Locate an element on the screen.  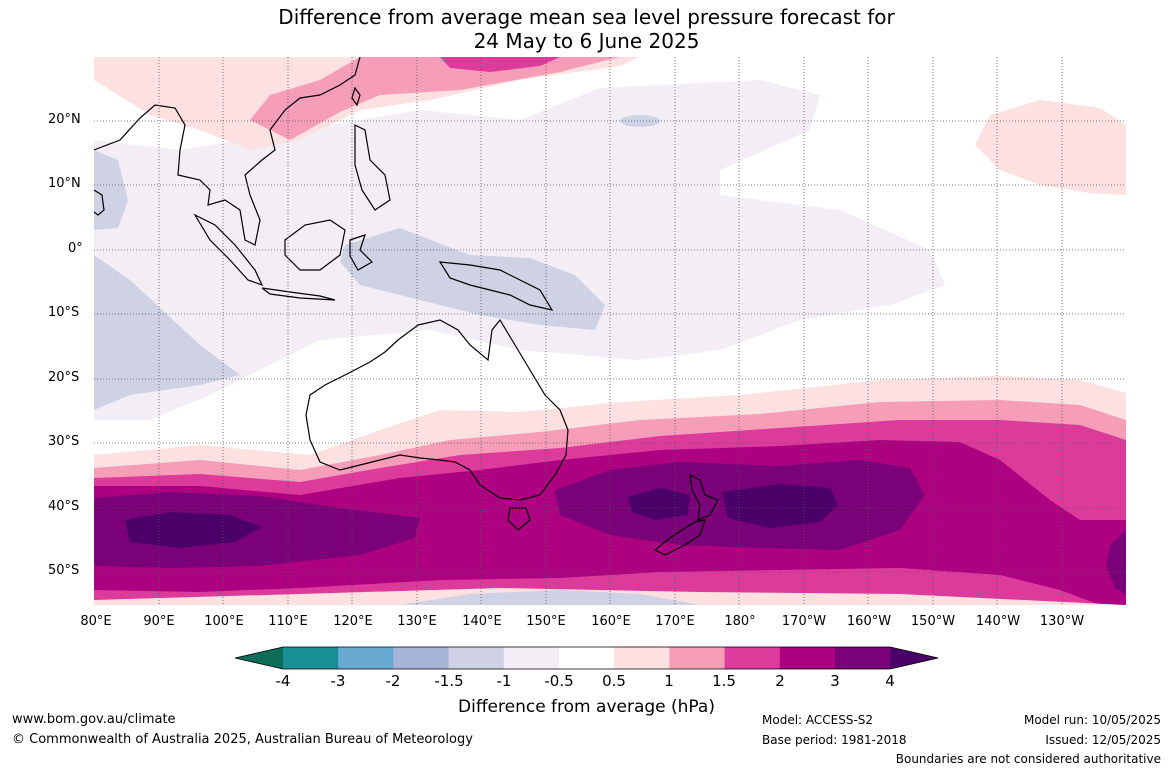
anomaly-region-neg1-indian is located at coordinates (167, 332).